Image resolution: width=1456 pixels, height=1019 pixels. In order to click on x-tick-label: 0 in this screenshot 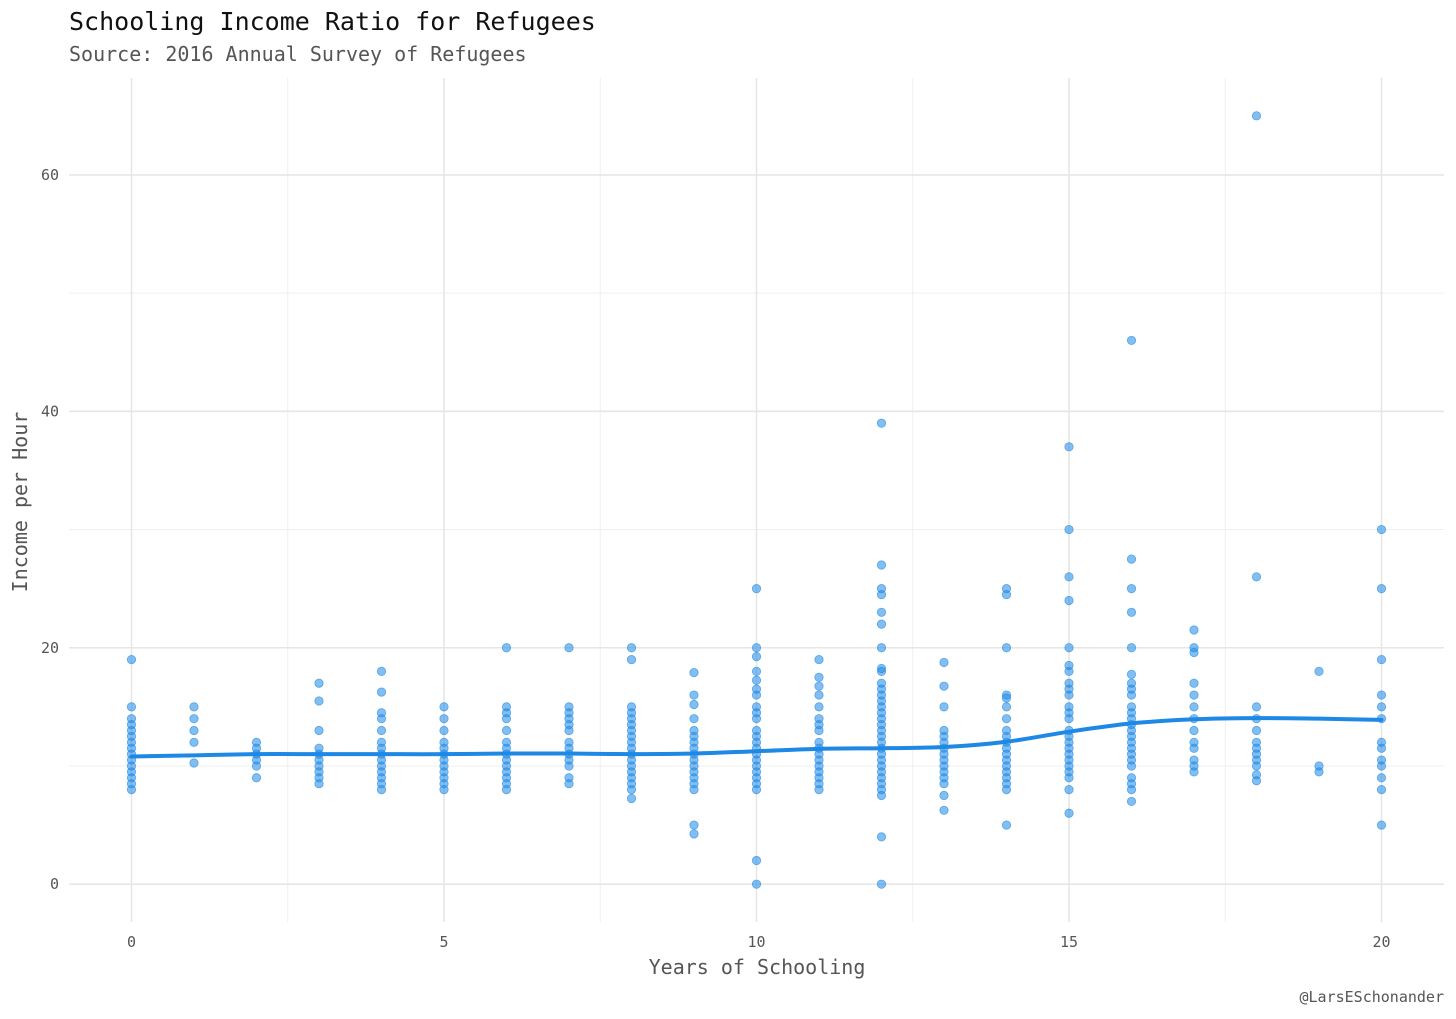, I will do `click(131, 942)`.